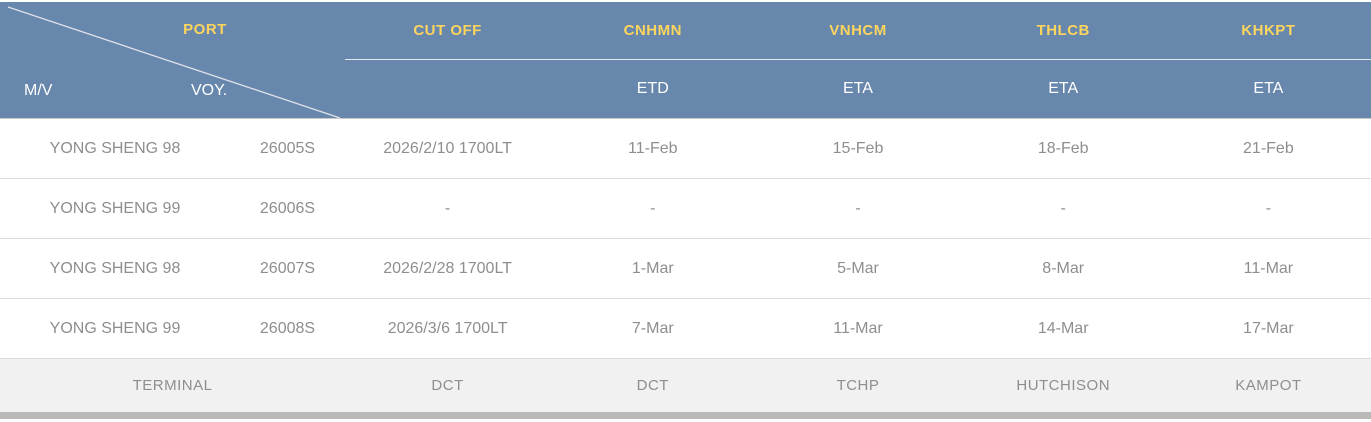  Describe the element at coordinates (447, 148) in the screenshot. I see `cutoff-datetime: 2026/2/10 1700LT` at that location.